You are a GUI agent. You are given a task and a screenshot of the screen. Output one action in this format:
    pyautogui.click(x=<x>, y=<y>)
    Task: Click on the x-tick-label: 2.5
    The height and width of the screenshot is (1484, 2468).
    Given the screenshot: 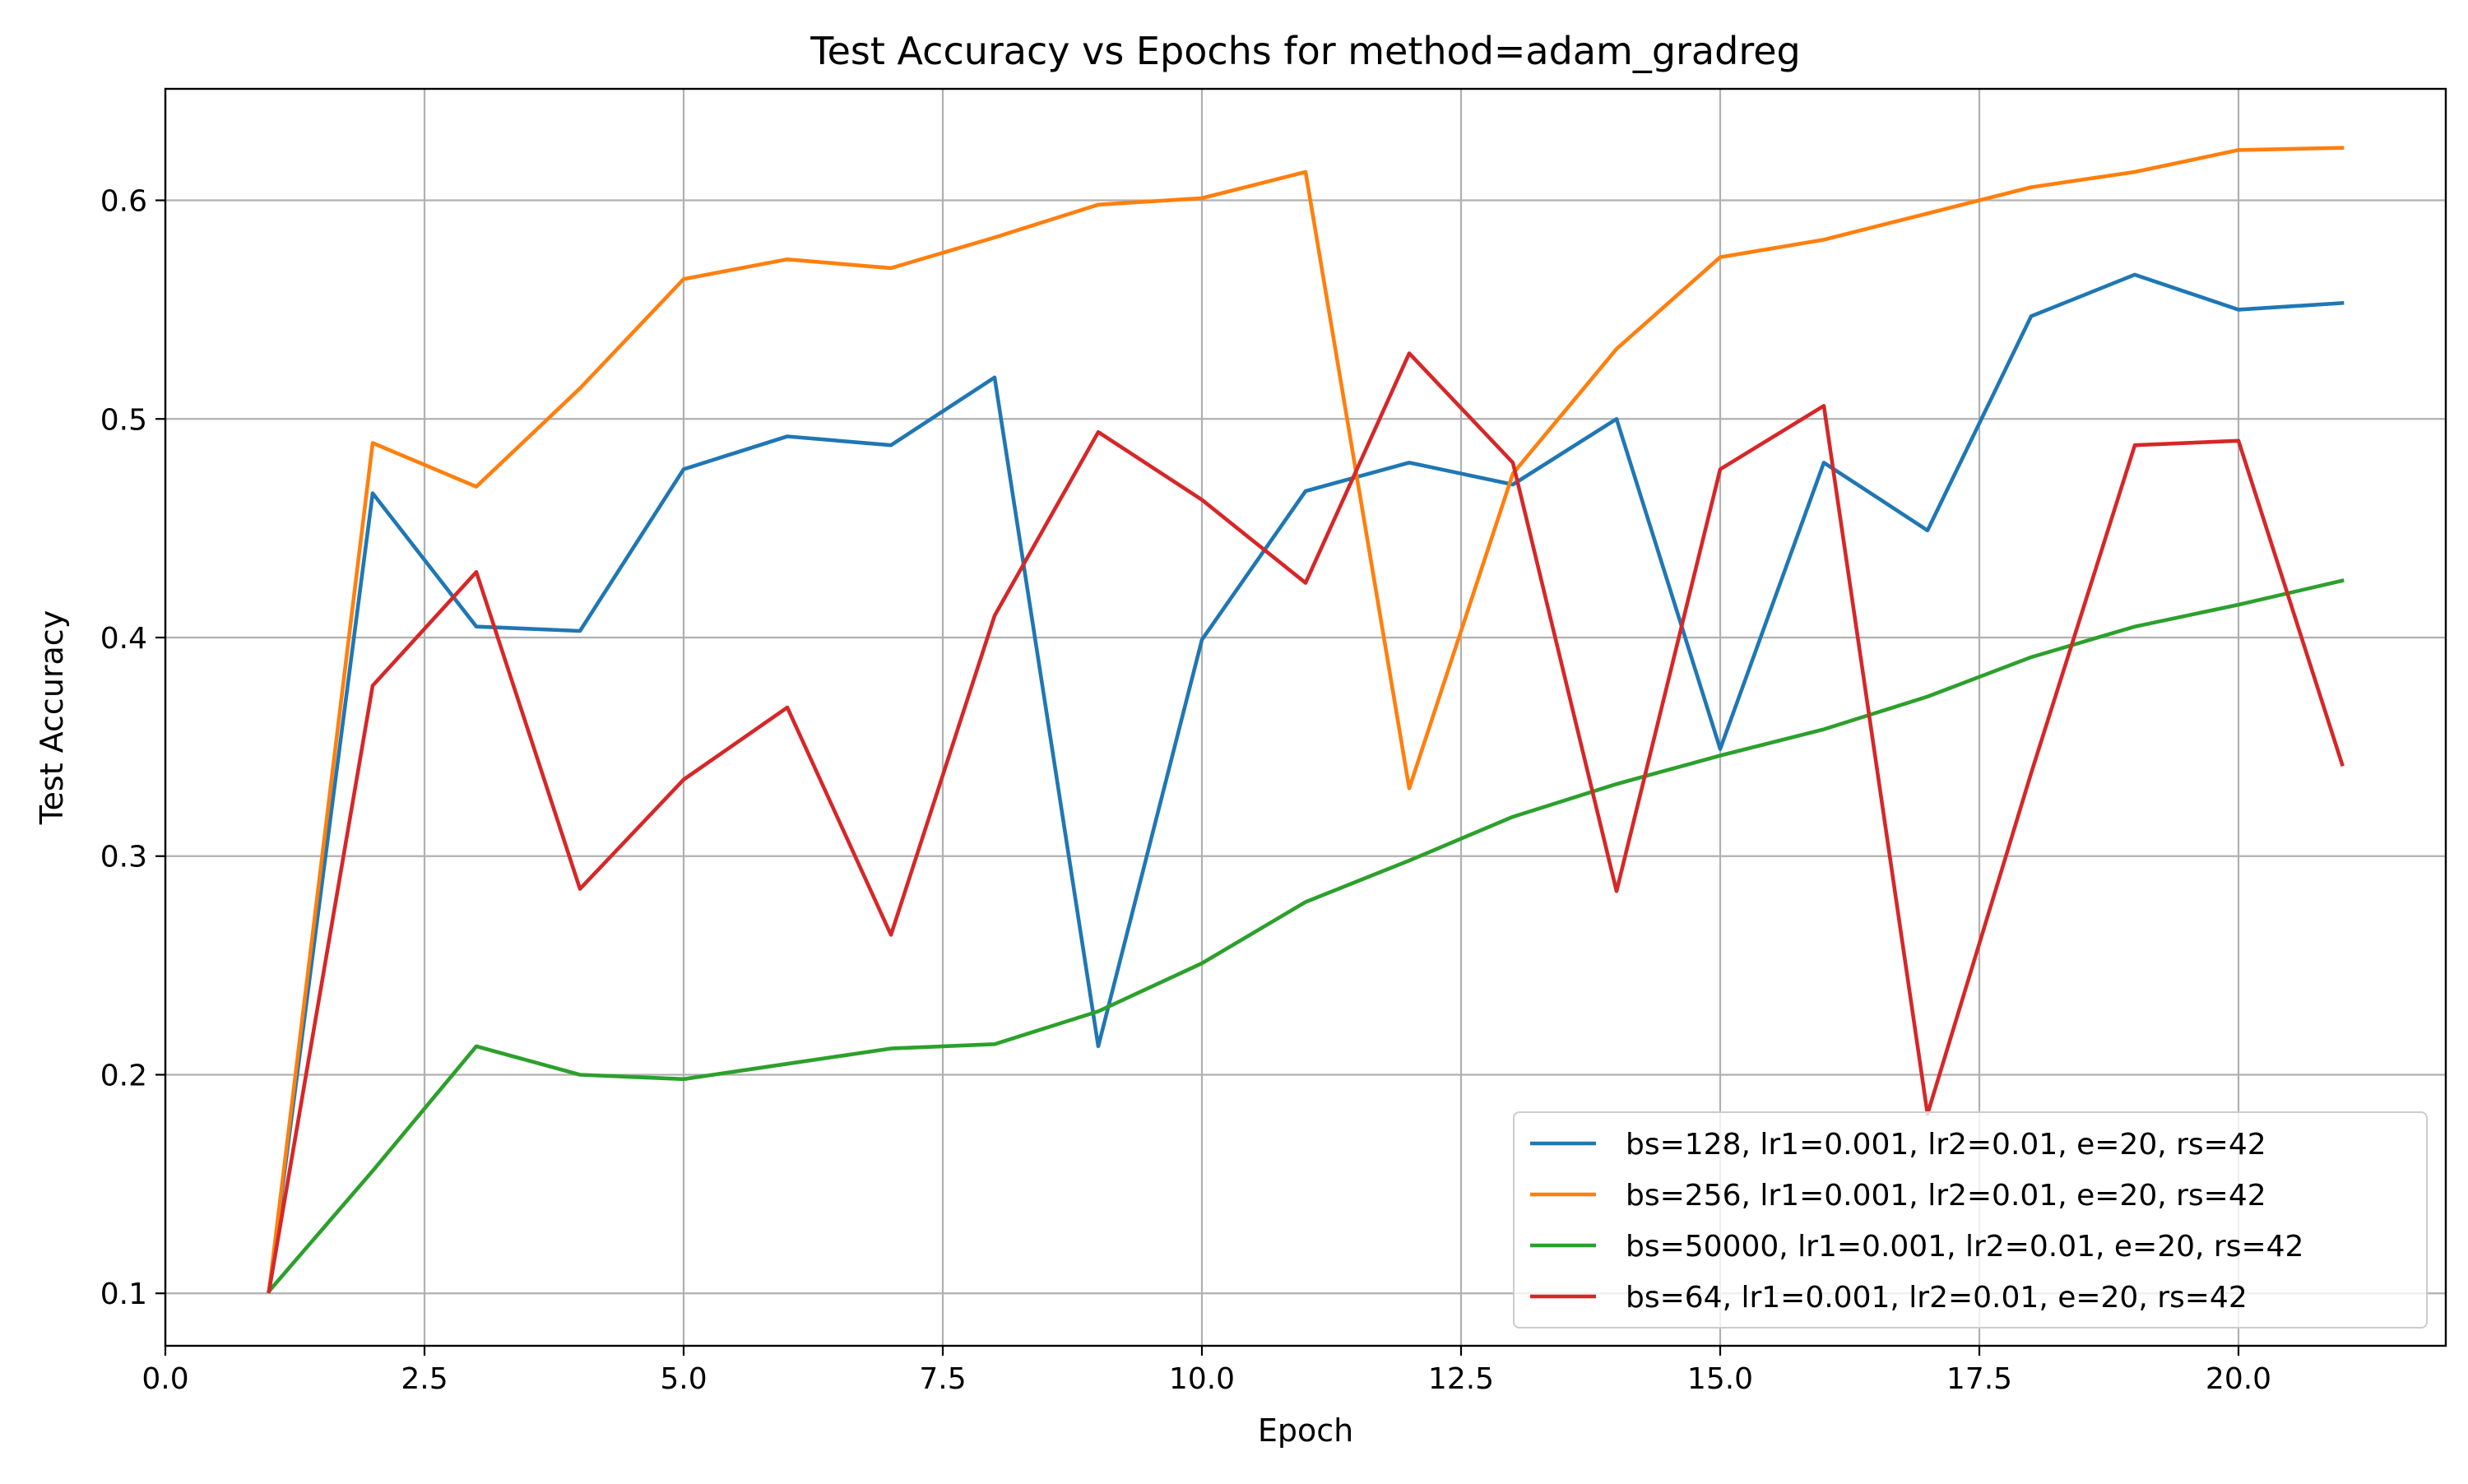 What is the action you would take?
    pyautogui.click(x=424, y=1379)
    